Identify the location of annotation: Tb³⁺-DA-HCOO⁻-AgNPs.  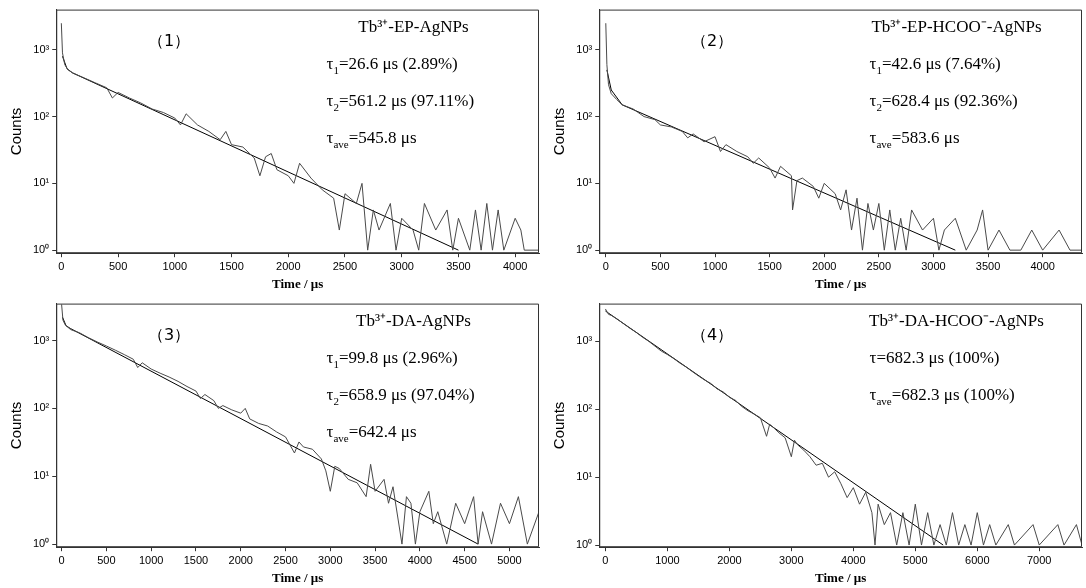
(956, 320).